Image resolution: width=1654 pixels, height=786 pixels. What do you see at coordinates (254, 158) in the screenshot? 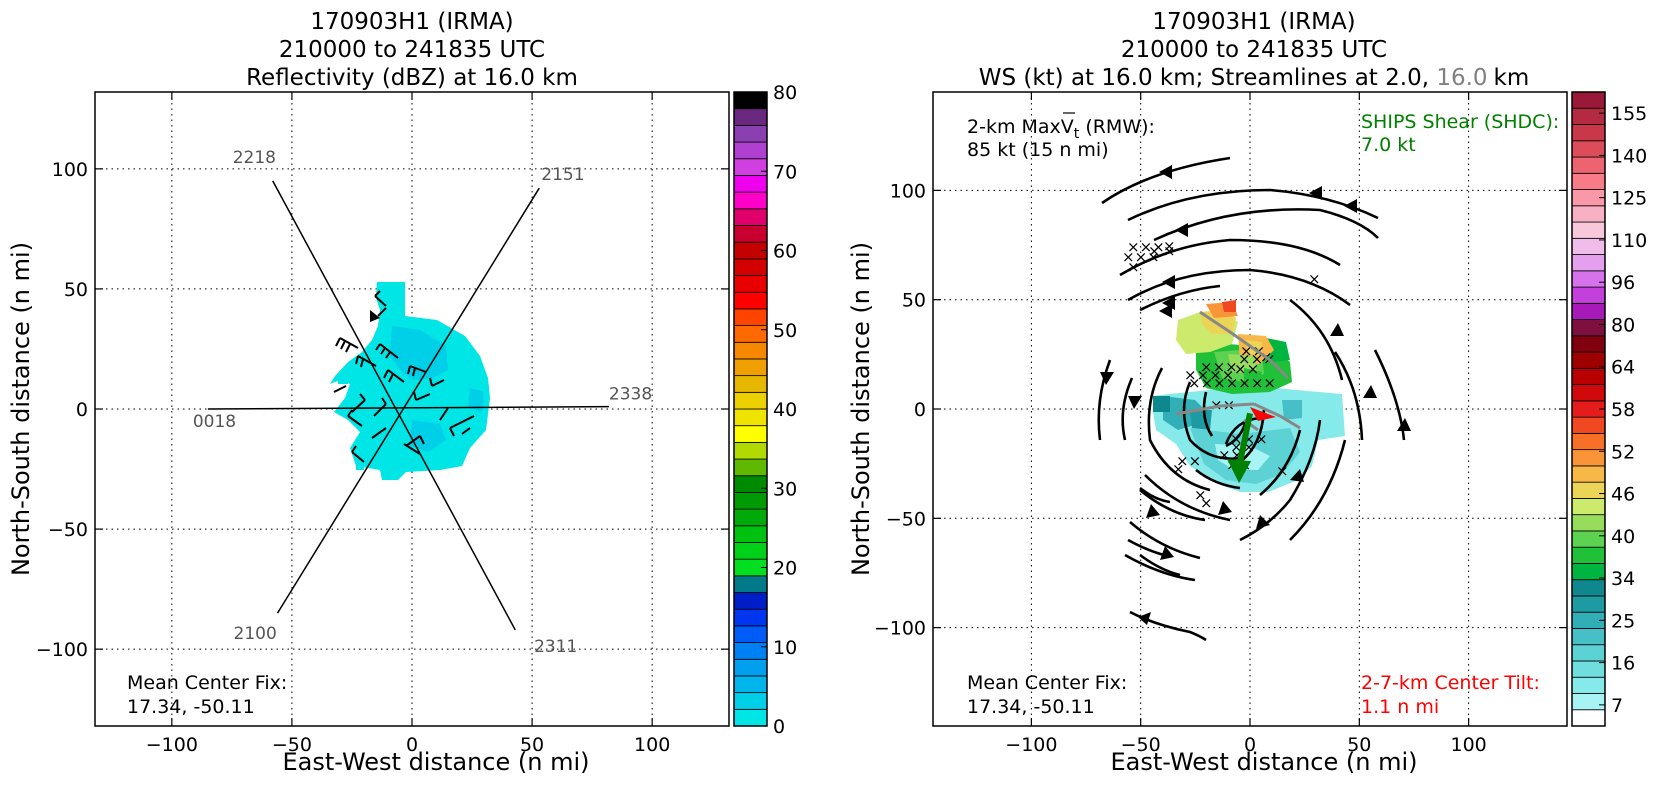
I see `flight-leg-label: 2218` at bounding box center [254, 158].